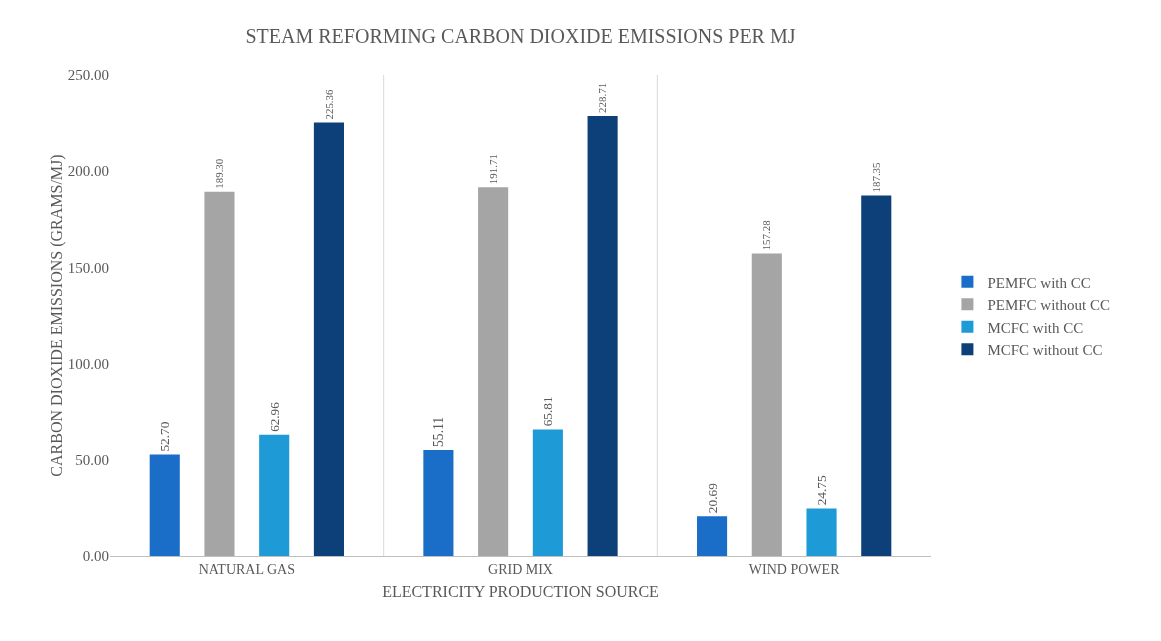  What do you see at coordinates (875, 177) in the screenshot?
I see `text: 187.35` at bounding box center [875, 177].